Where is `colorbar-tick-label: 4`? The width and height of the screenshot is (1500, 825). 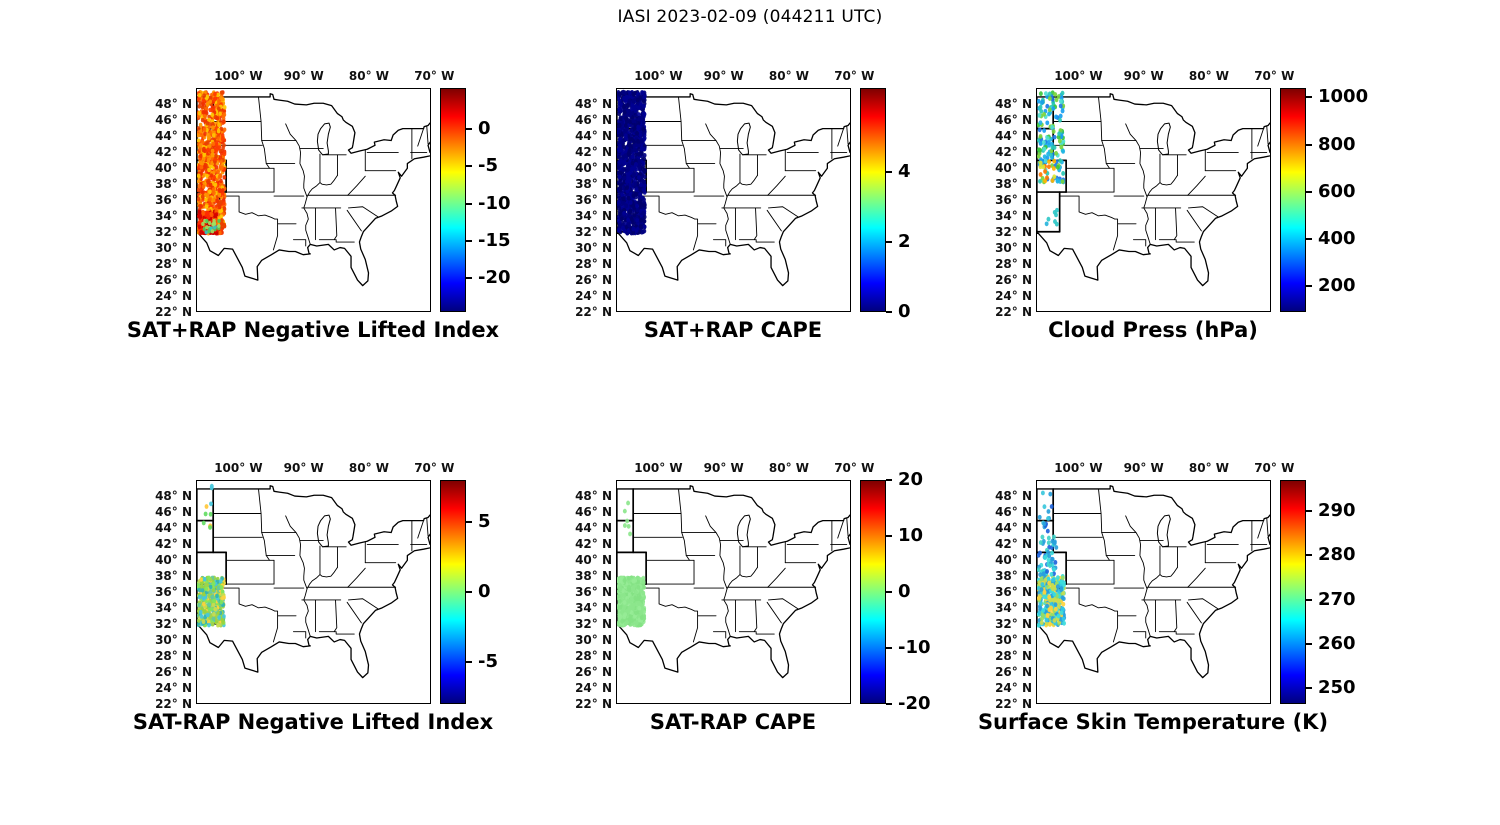
colorbar-tick-label: 4 is located at coordinates (904, 171).